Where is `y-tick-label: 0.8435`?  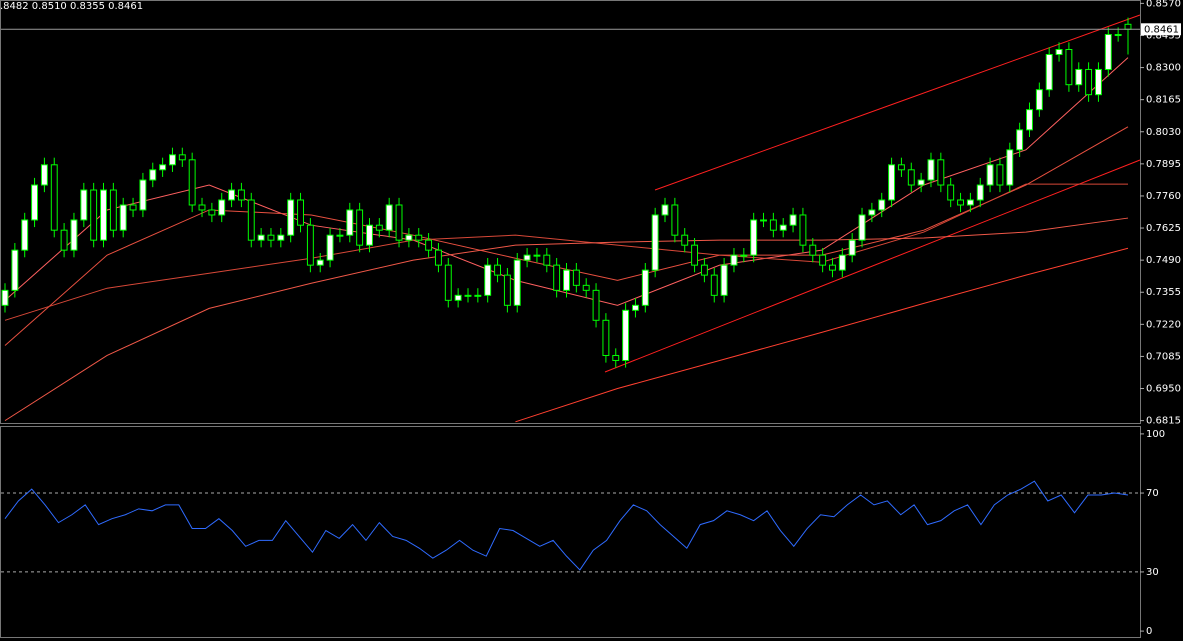 y-tick-label: 0.8435 is located at coordinates (1163, 35).